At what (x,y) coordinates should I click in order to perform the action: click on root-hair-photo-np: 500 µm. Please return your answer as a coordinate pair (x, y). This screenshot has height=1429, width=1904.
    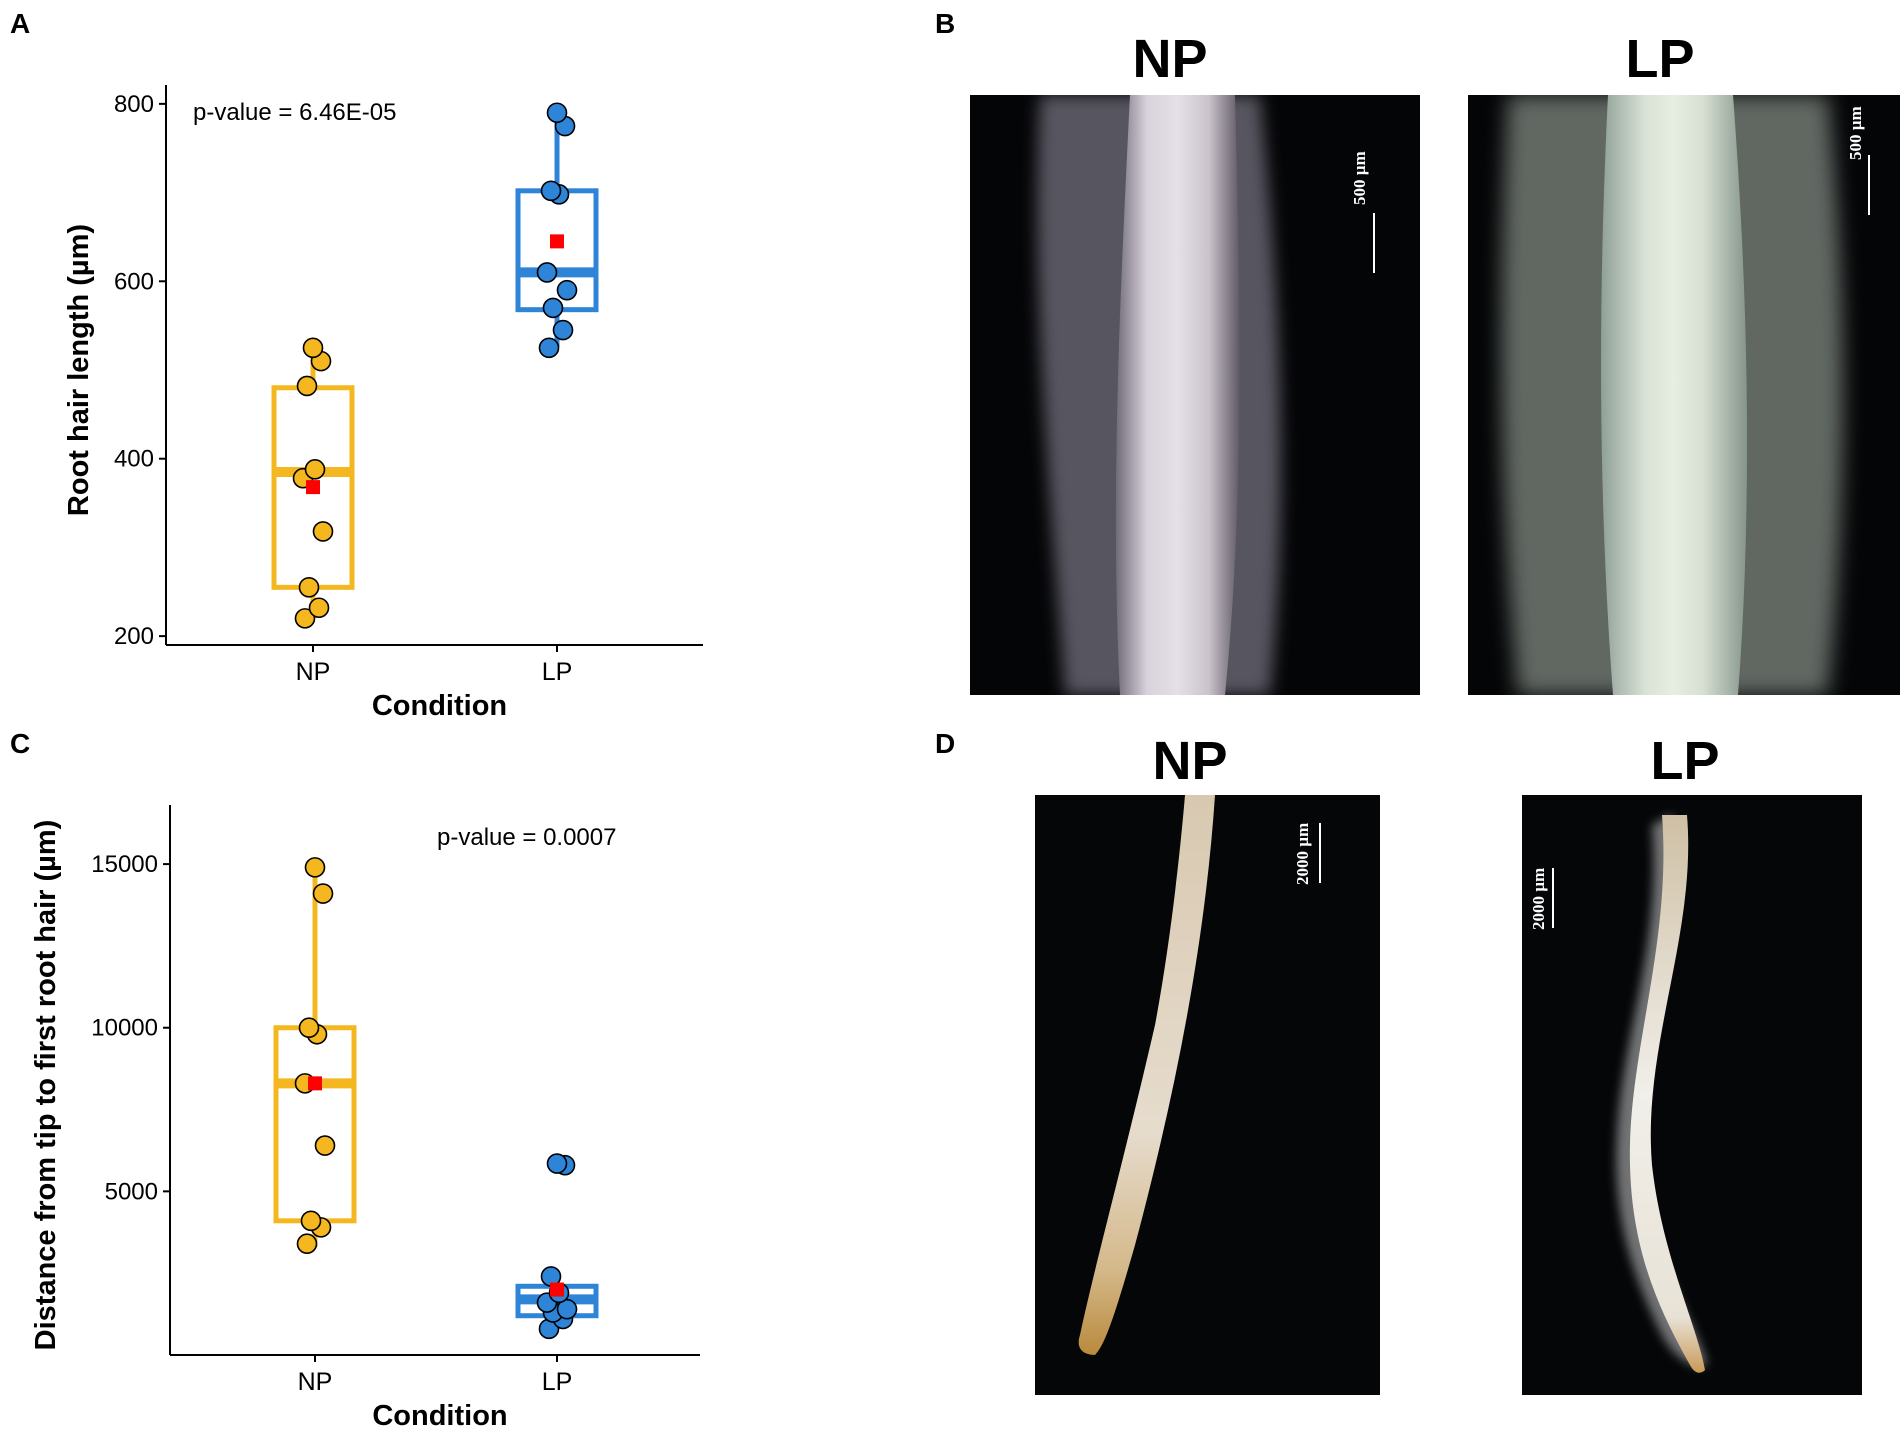
    Looking at the image, I should click on (1195, 395).